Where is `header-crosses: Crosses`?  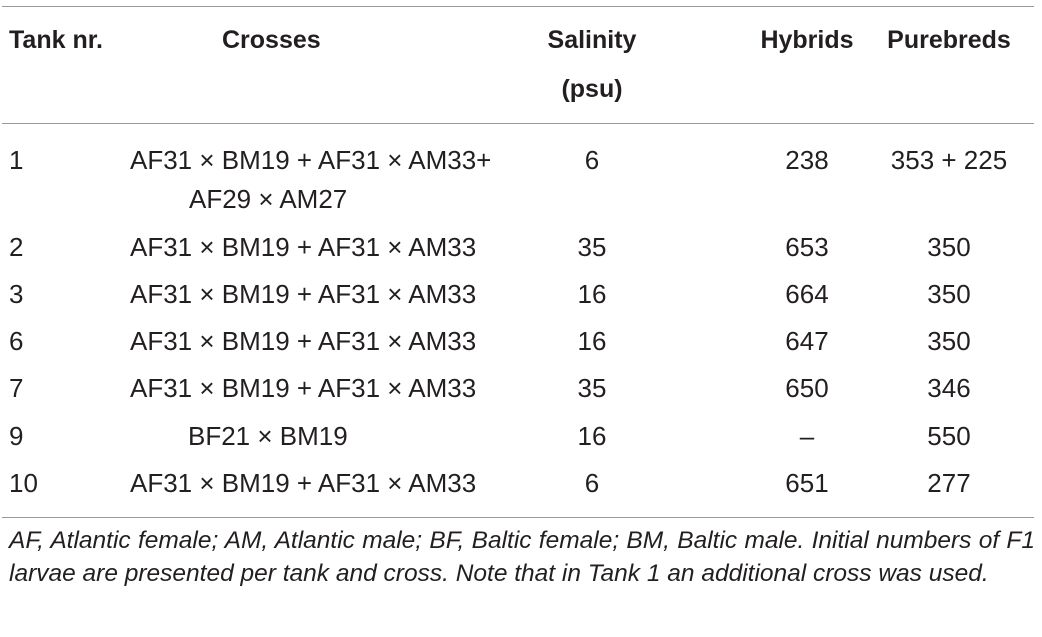 header-crosses: Crosses is located at coordinates (271, 40).